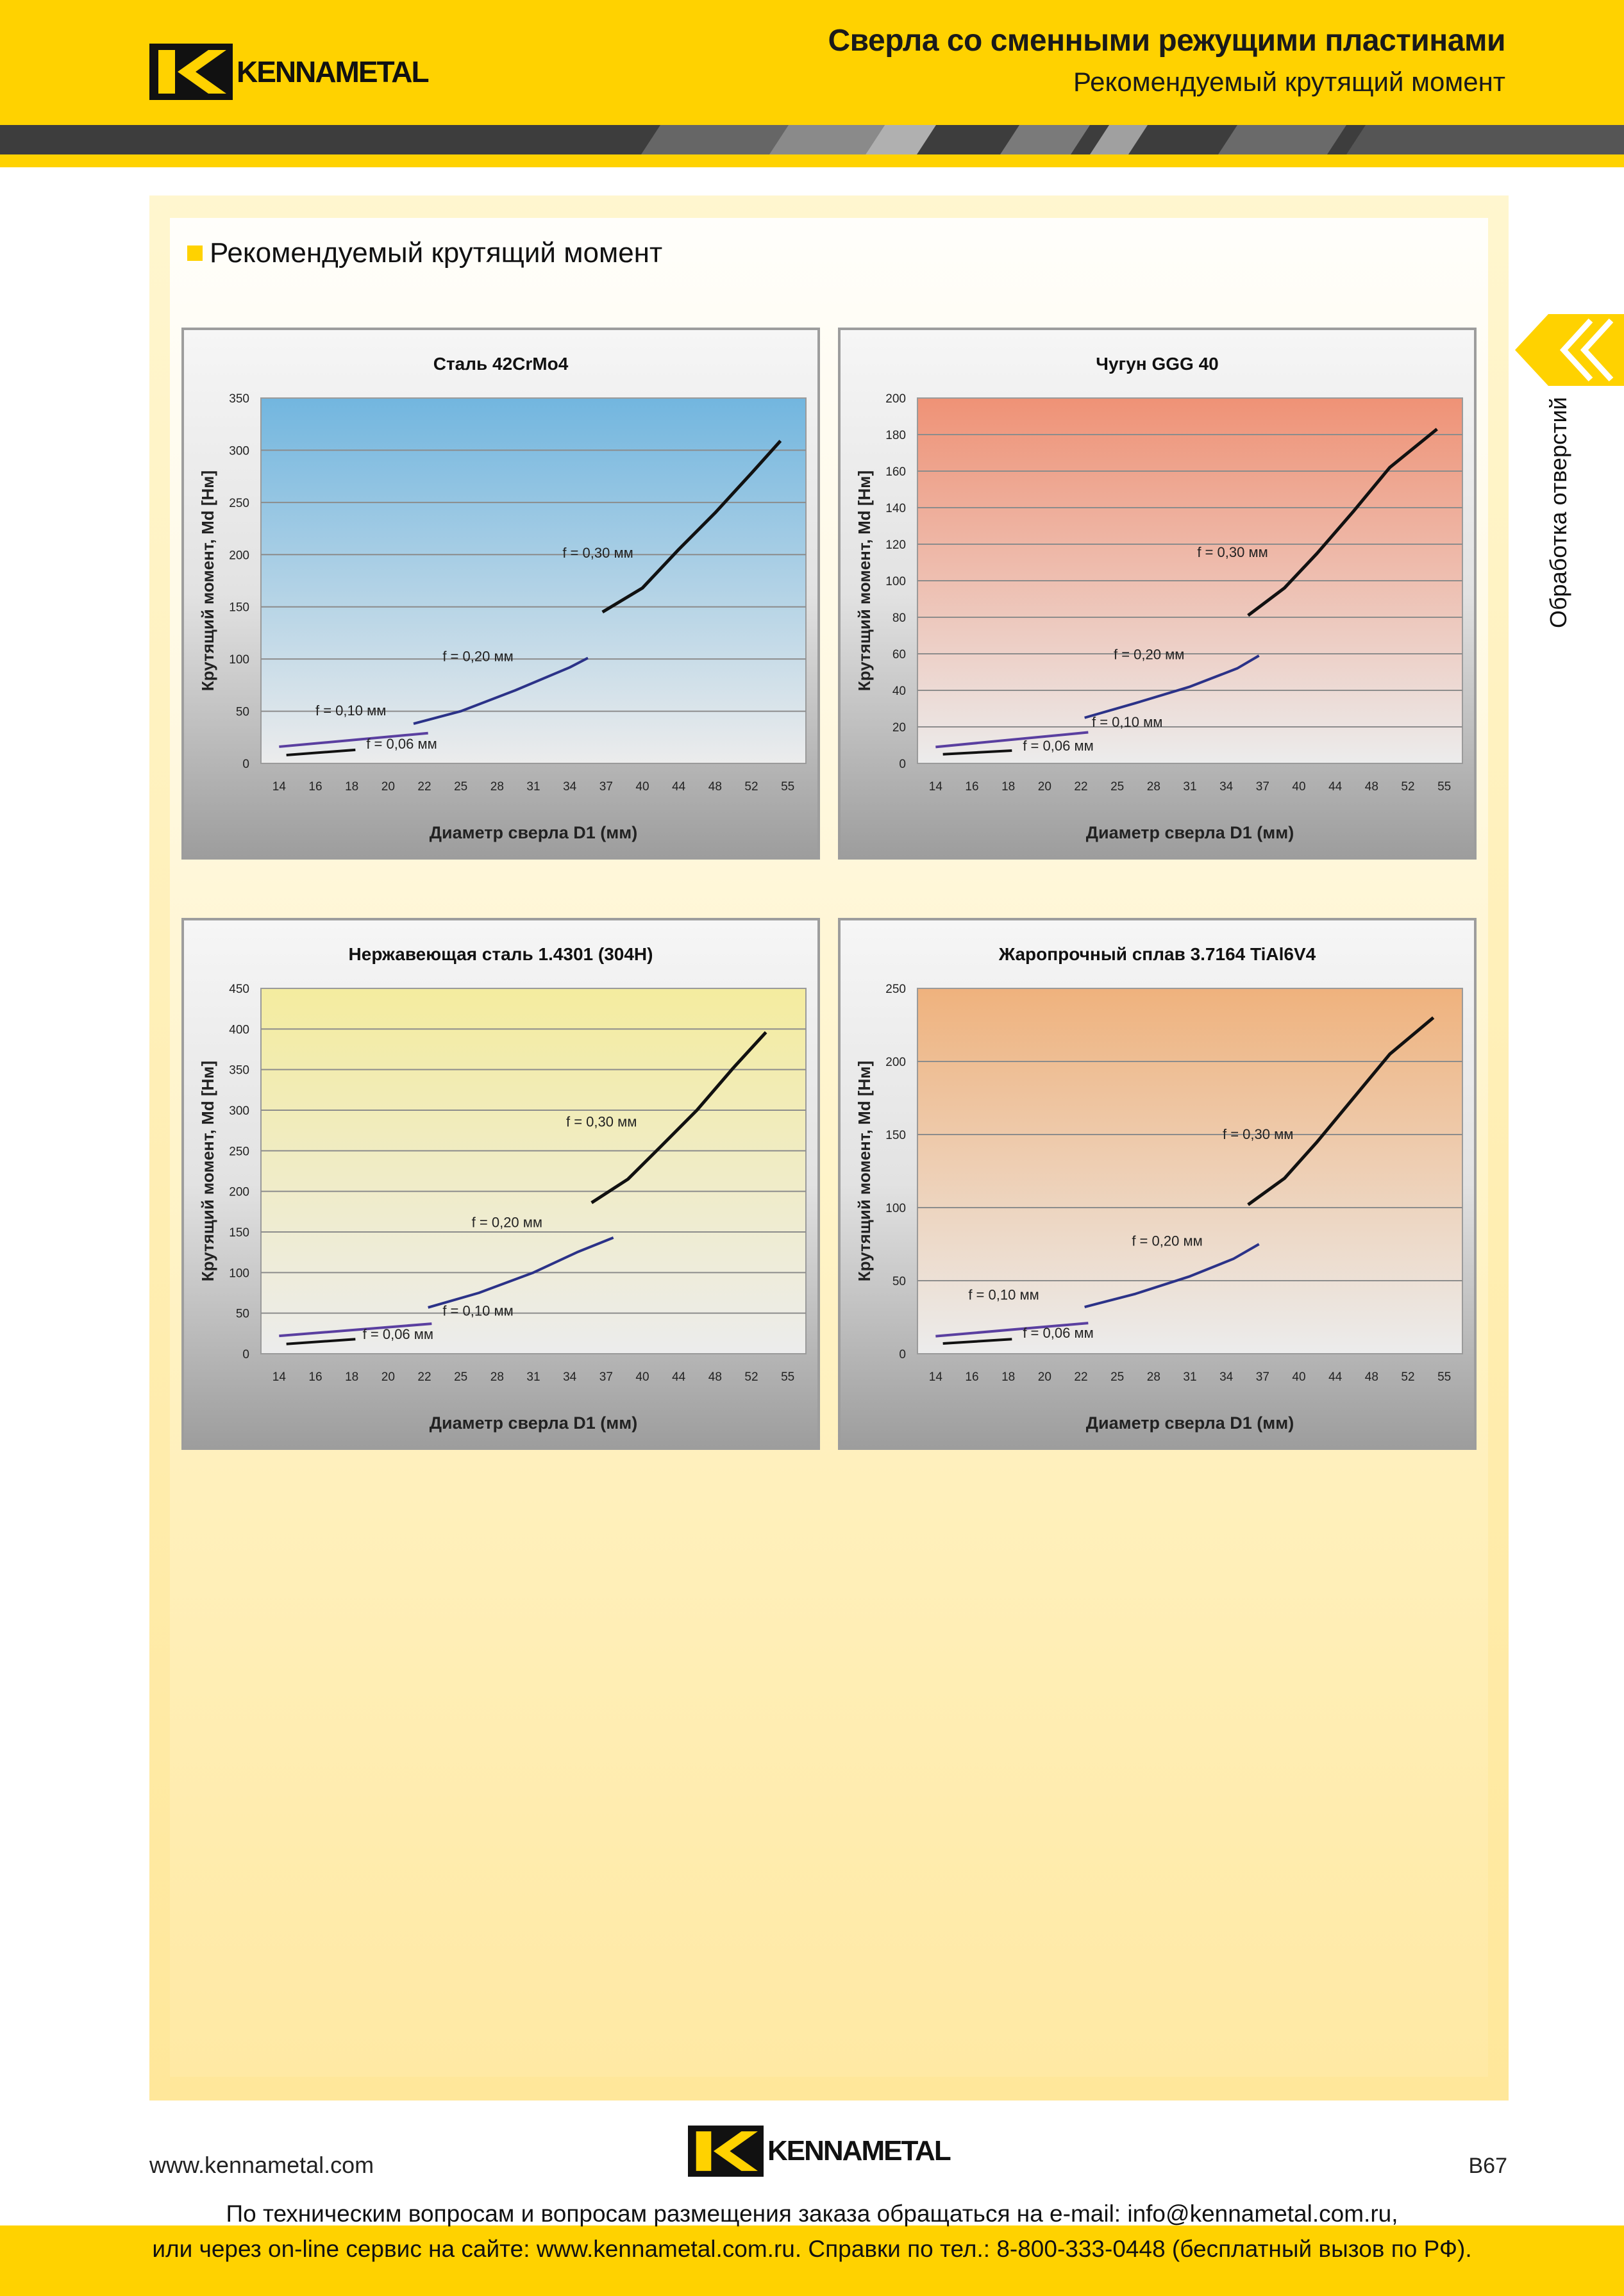  What do you see at coordinates (191, 72) in the screenshot?
I see `kennametal-k-icon` at bounding box center [191, 72].